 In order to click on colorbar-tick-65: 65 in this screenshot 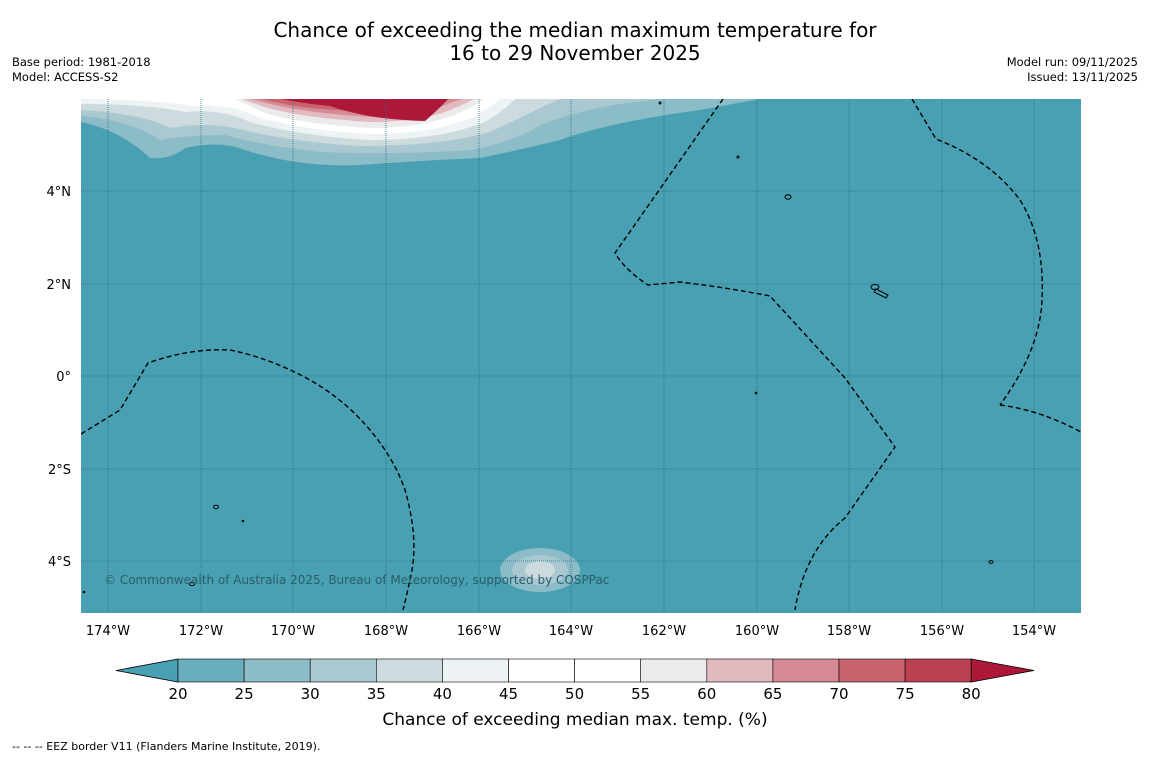, I will do `click(772, 694)`.